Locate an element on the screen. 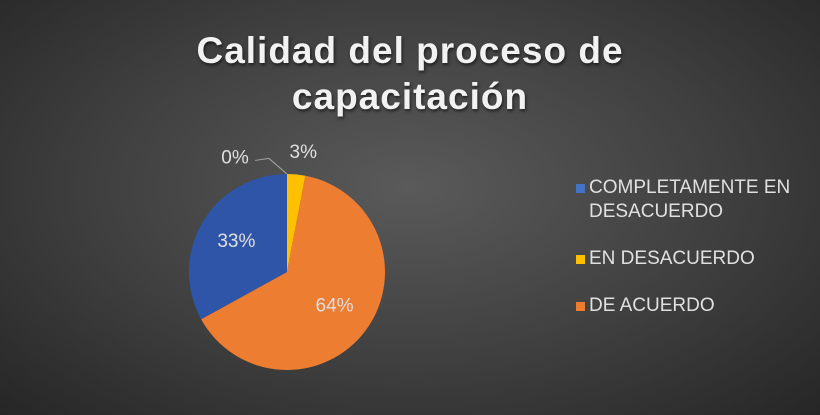 This screenshot has width=820, height=415. leader-line is located at coordinates (271, 166).